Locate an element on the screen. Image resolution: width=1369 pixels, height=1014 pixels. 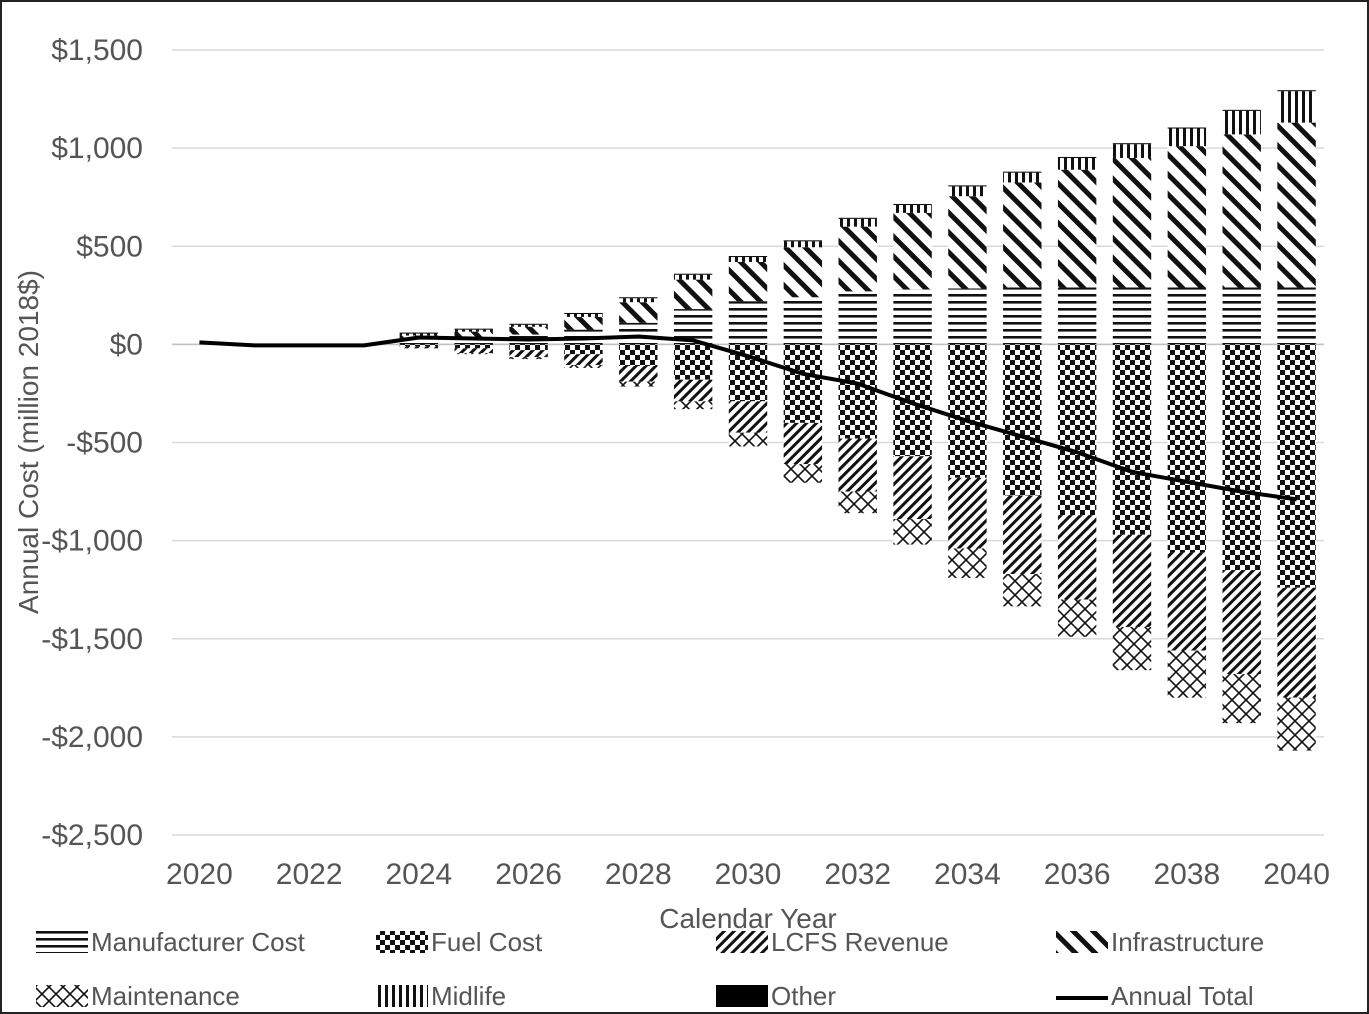
bar-infrastructure-2025 is located at coordinates (473, 334).